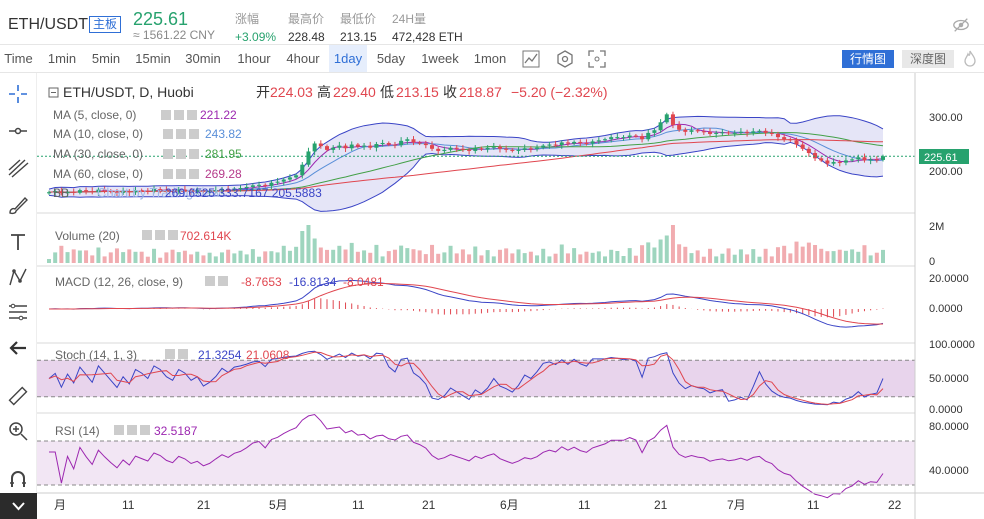 The height and width of the screenshot is (519, 984). I want to click on tf-1mon: 1mon, so click(490, 58).